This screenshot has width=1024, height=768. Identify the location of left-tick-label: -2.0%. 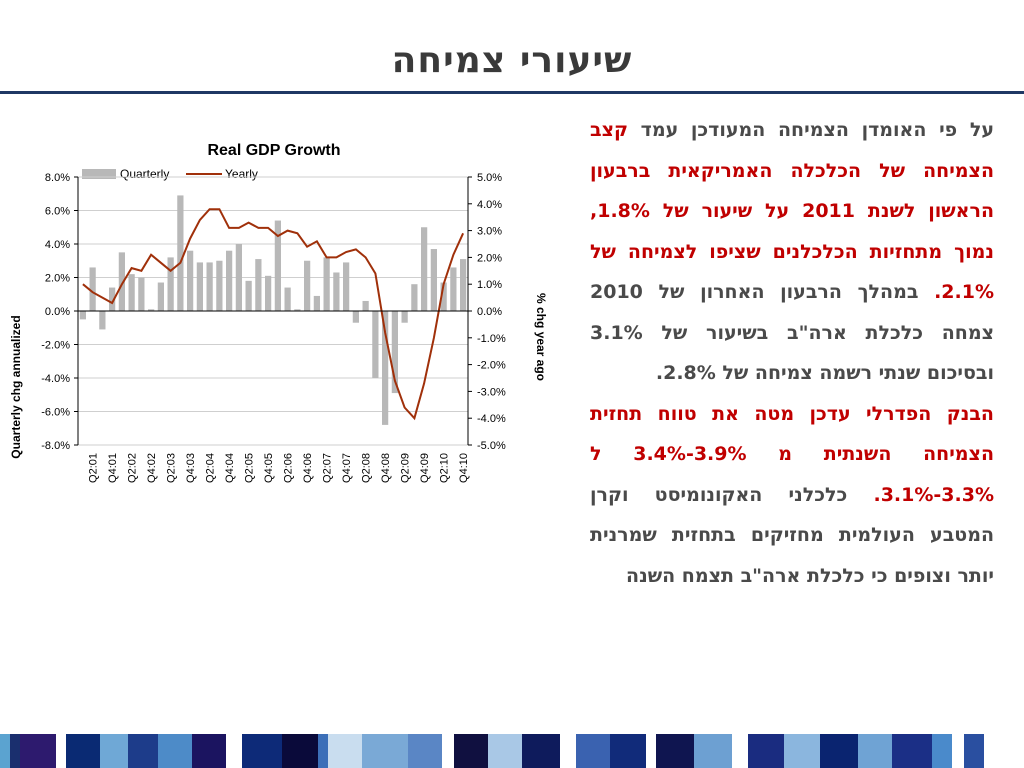
(55, 346).